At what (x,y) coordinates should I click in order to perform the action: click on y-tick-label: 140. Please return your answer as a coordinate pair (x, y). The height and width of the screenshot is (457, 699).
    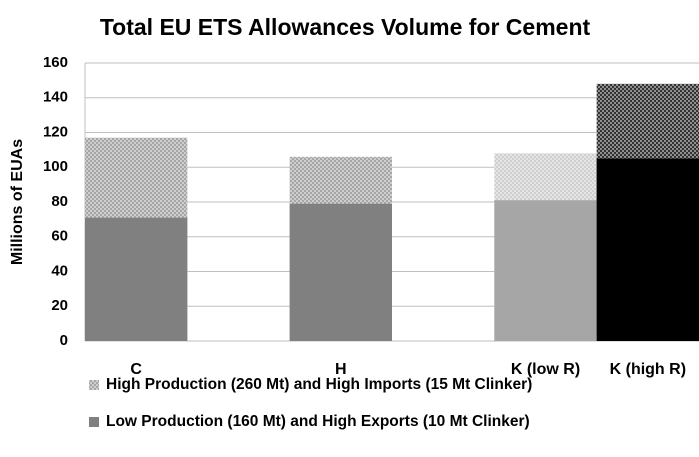
    Looking at the image, I should click on (55, 97).